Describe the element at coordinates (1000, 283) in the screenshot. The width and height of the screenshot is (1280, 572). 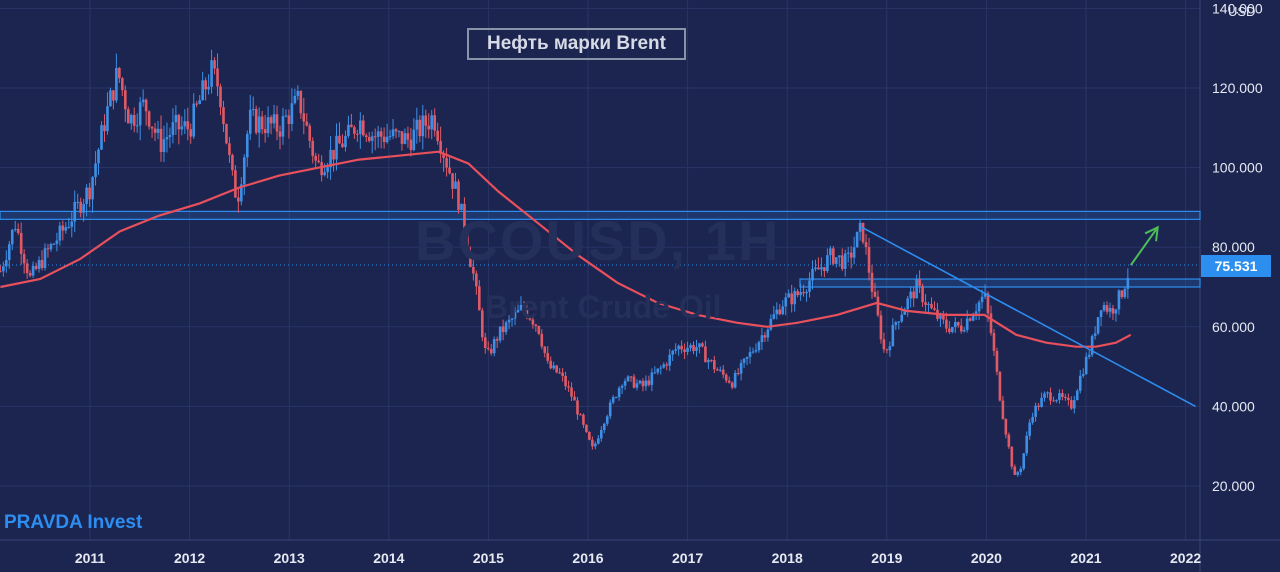
I see `support-zone-lower` at that location.